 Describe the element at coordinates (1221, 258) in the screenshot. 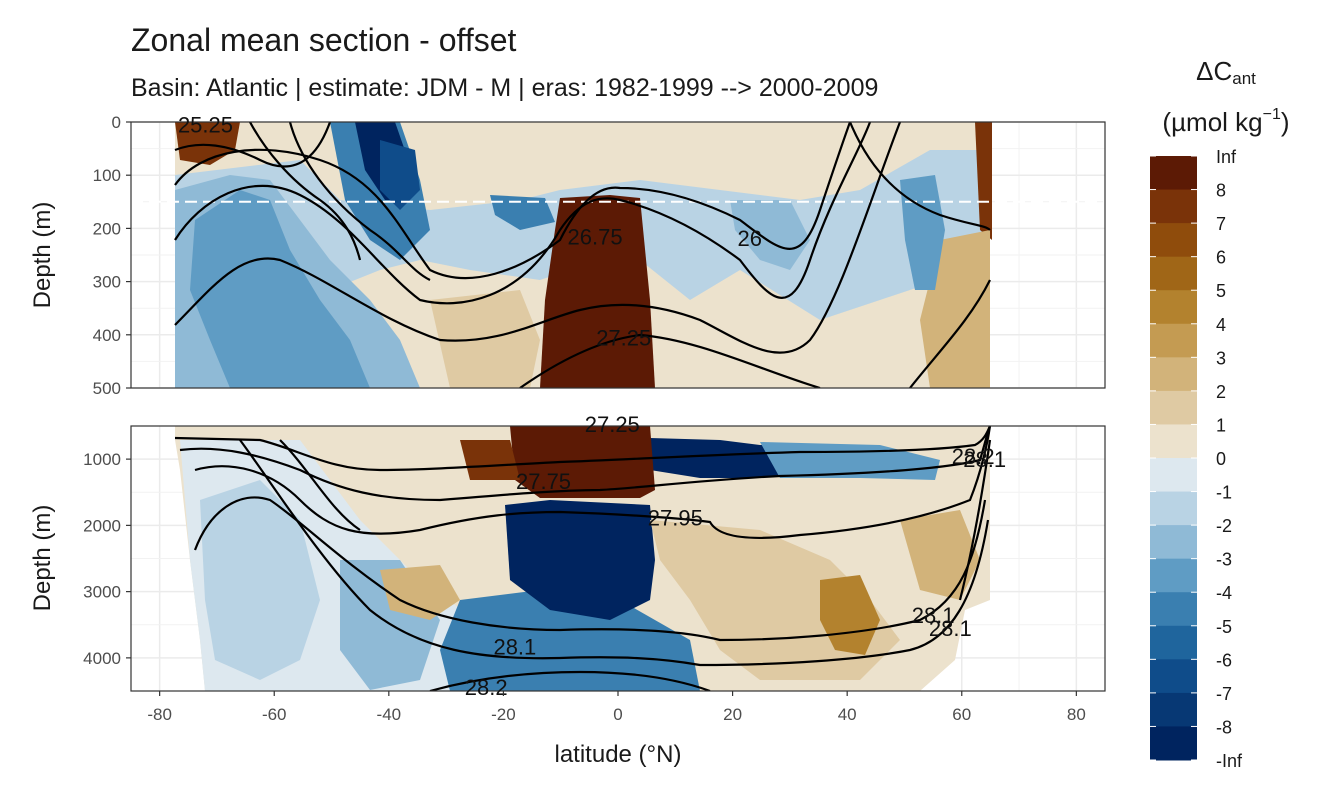

I see `legend-label: 6` at that location.